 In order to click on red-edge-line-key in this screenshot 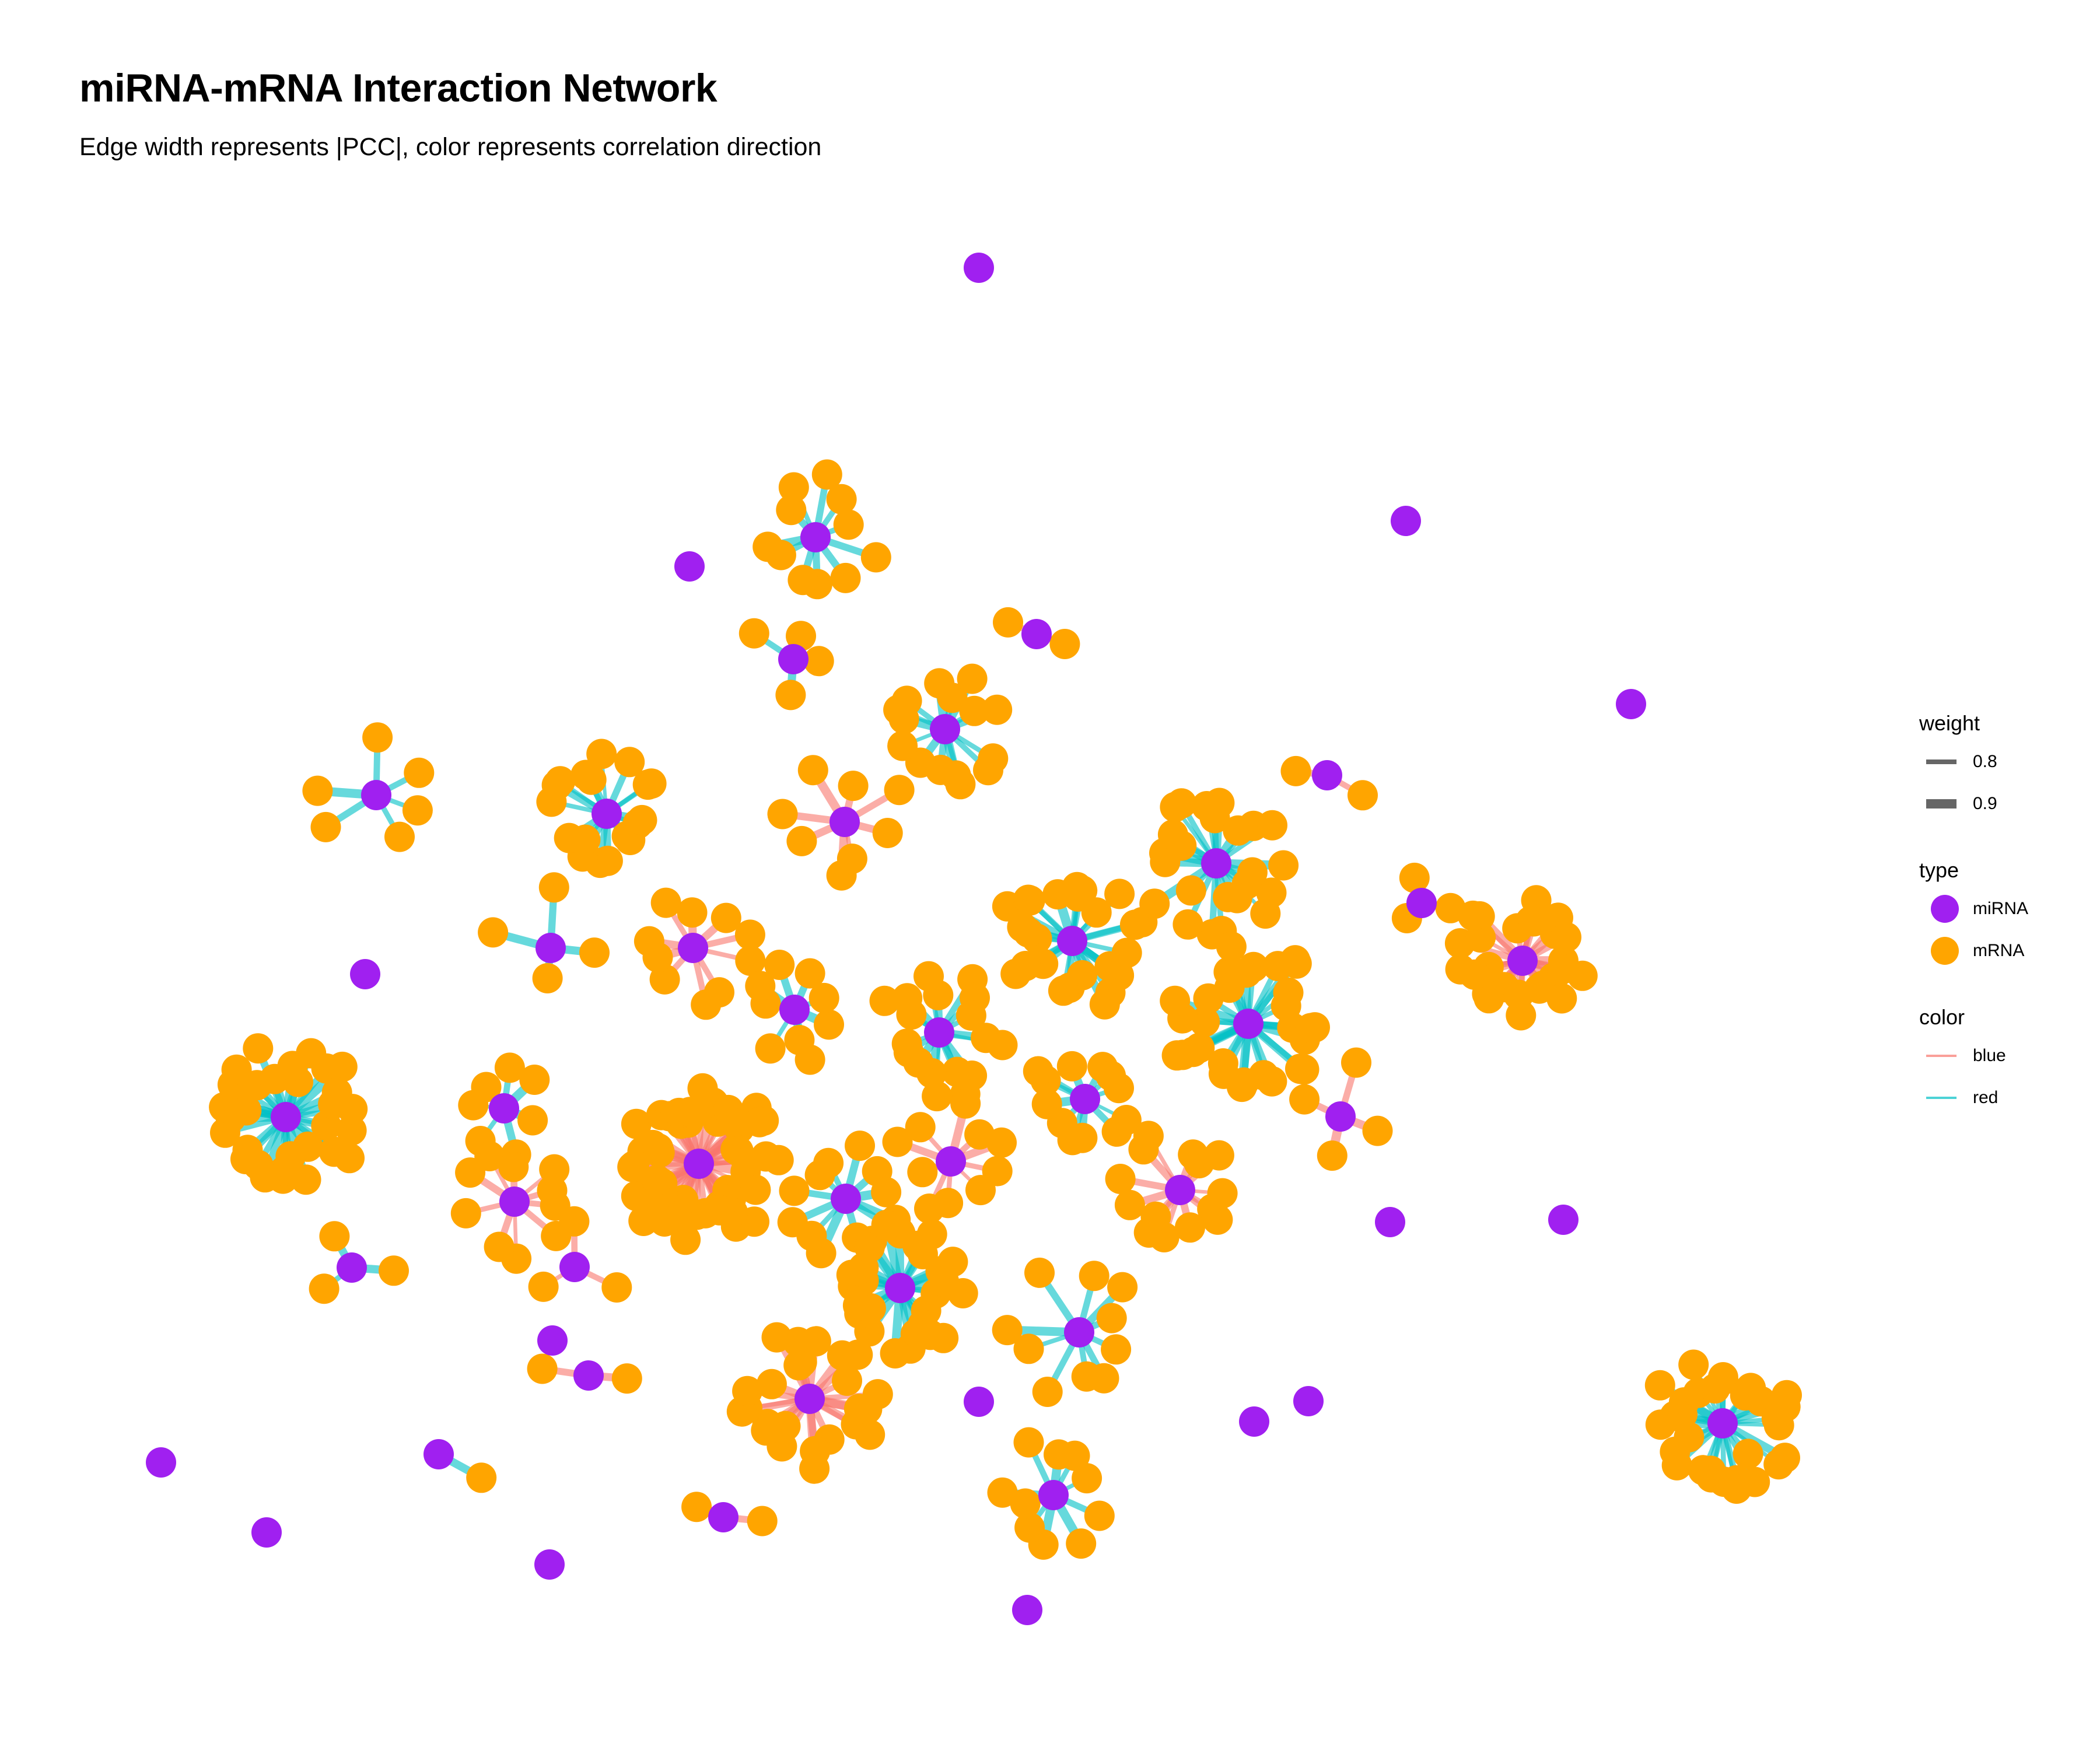, I will do `click(1941, 1098)`.